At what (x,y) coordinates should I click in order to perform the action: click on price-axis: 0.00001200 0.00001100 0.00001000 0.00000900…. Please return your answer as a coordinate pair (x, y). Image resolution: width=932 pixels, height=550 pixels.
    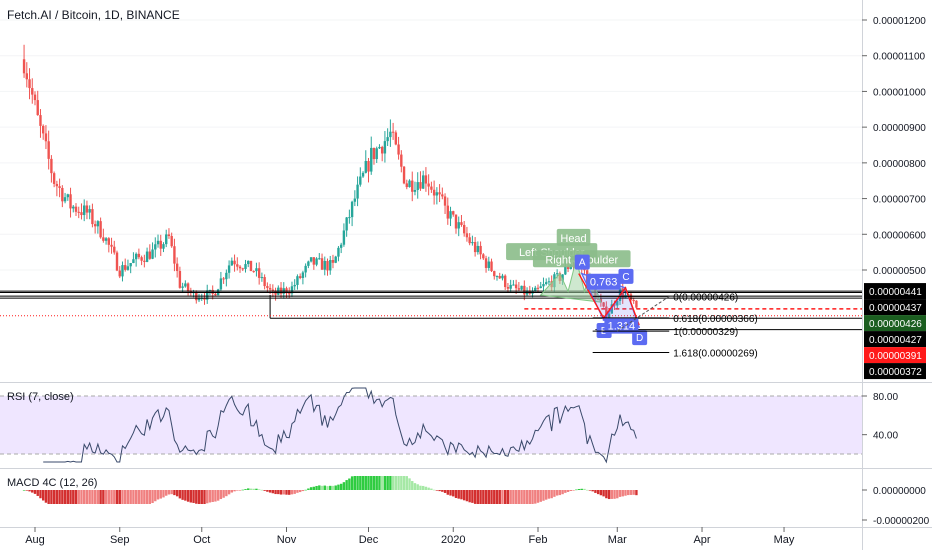
    Looking at the image, I should click on (894, 146).